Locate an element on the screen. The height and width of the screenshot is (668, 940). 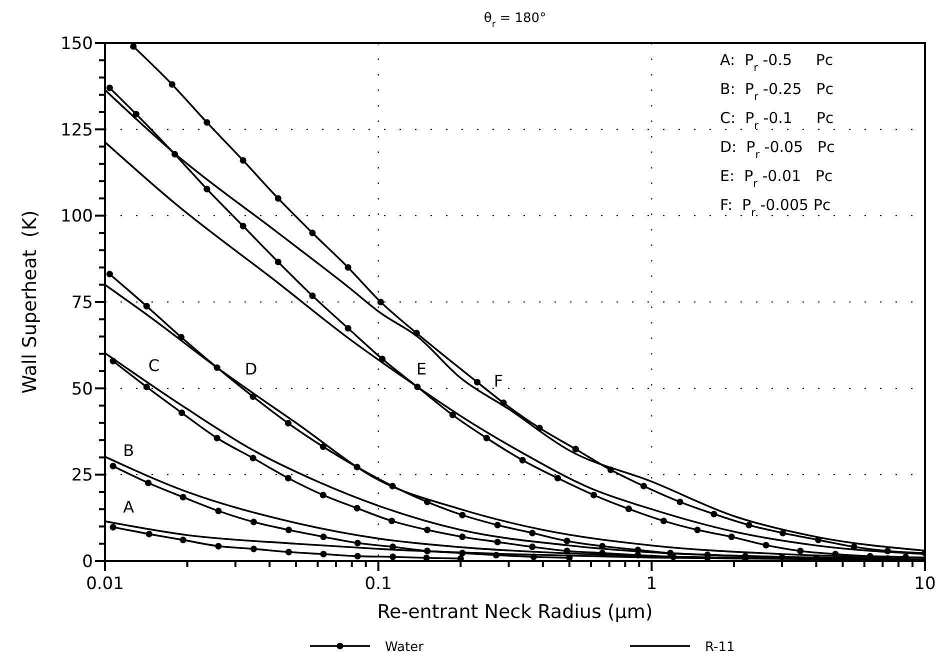
annotation: E: P$_{r}$ -0.01 Pc is located at coordinates (776, 178).